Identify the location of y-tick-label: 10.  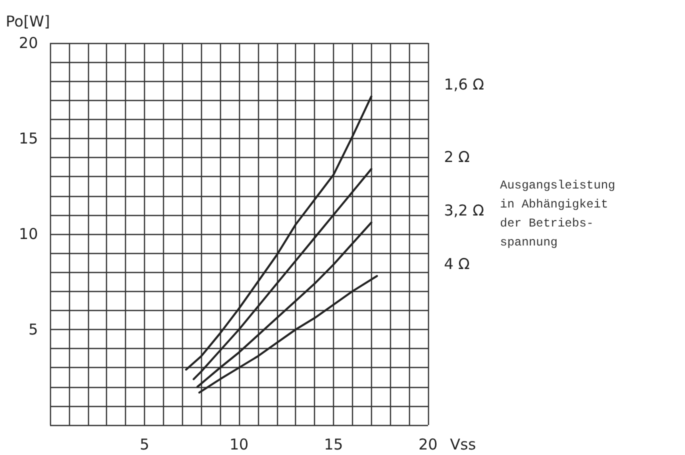
(28, 234).